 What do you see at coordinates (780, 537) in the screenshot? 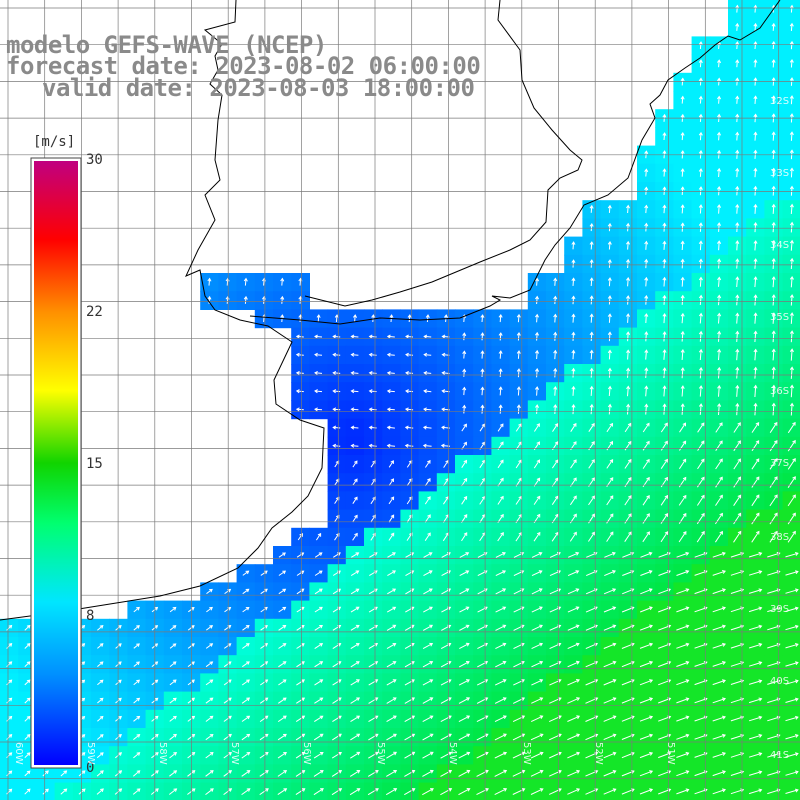
I see `lat-label-38s: 38S` at bounding box center [780, 537].